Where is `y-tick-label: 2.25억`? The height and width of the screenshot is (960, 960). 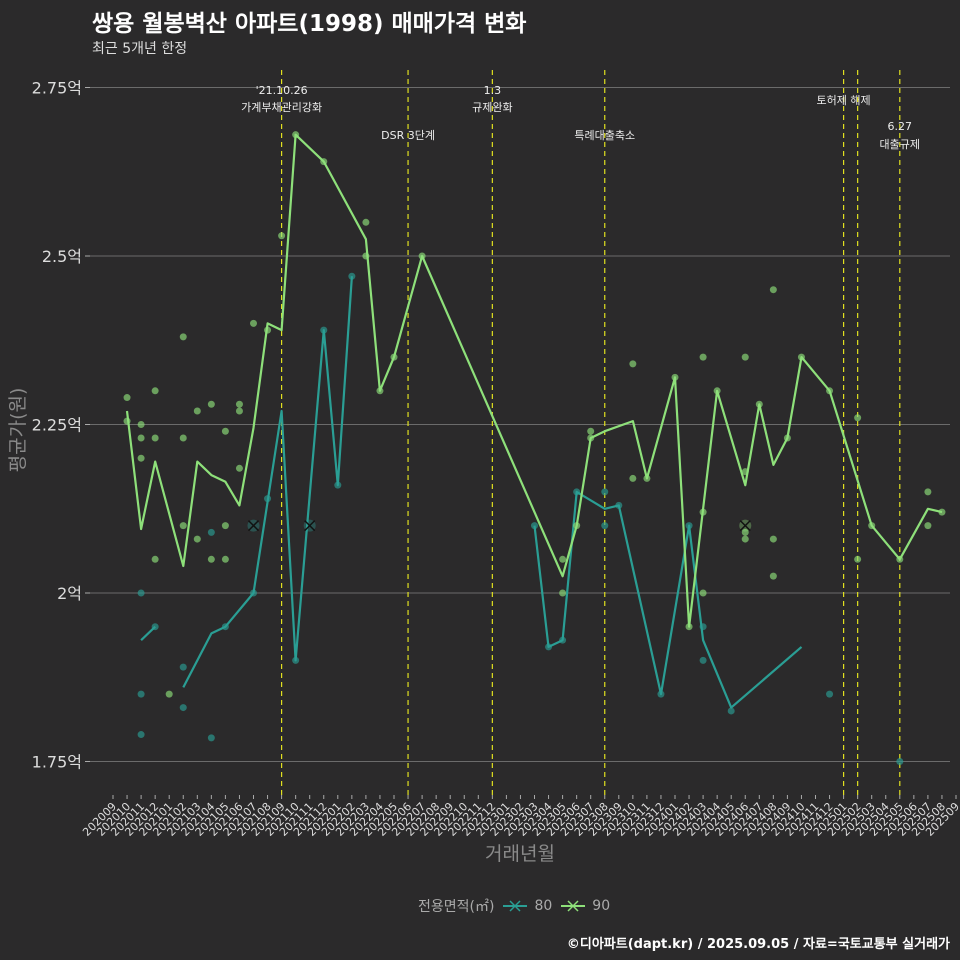 y-tick-label: 2.25억 is located at coordinates (57, 425).